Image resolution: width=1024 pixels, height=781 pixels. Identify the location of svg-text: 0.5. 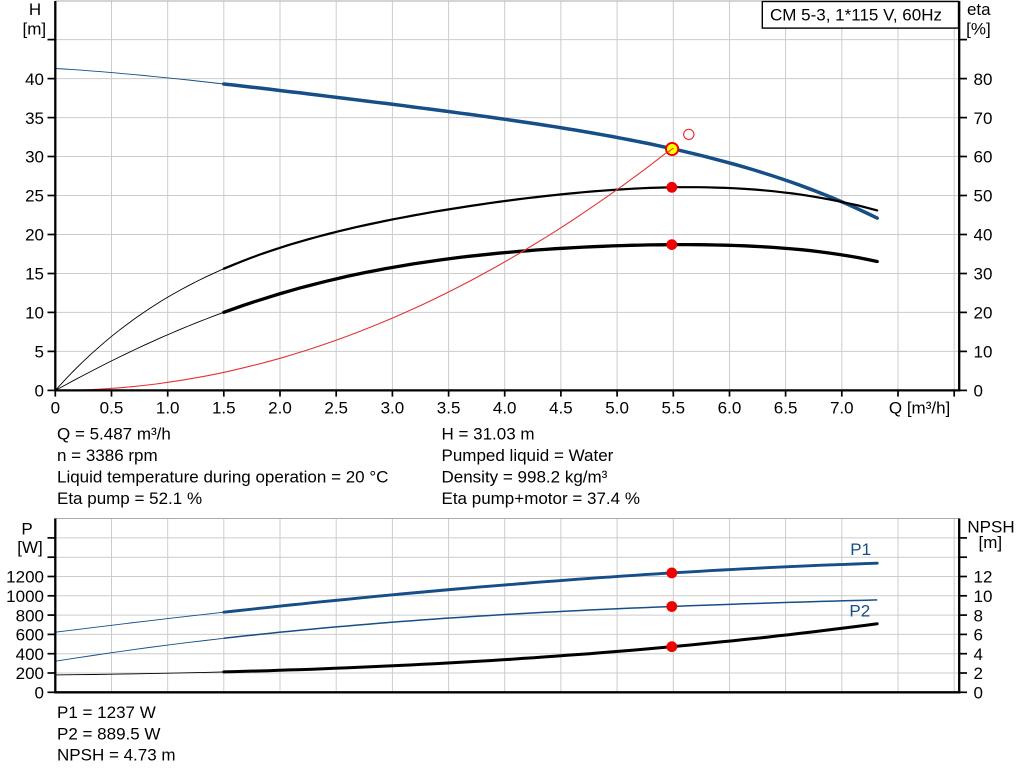
(112, 408).